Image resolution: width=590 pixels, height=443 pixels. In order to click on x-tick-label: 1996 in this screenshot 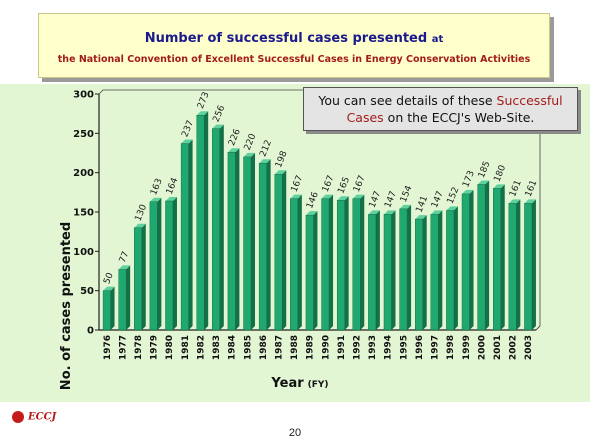, I will do `click(420, 347)`.